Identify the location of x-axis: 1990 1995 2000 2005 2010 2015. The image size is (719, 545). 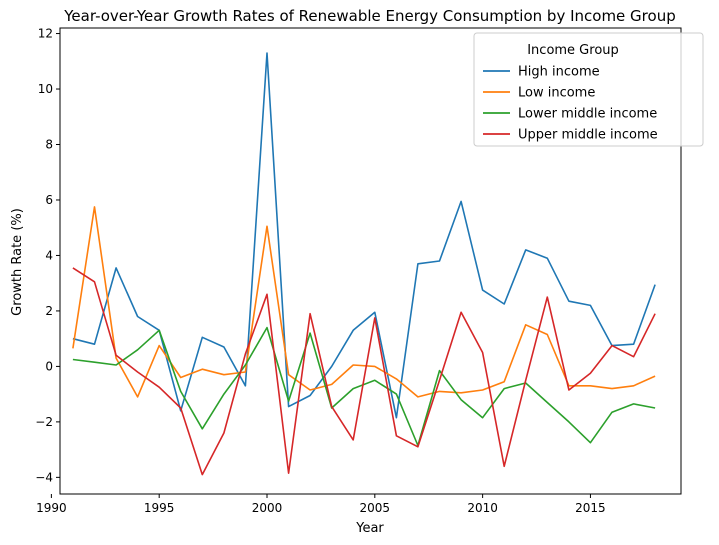
(321, 504).